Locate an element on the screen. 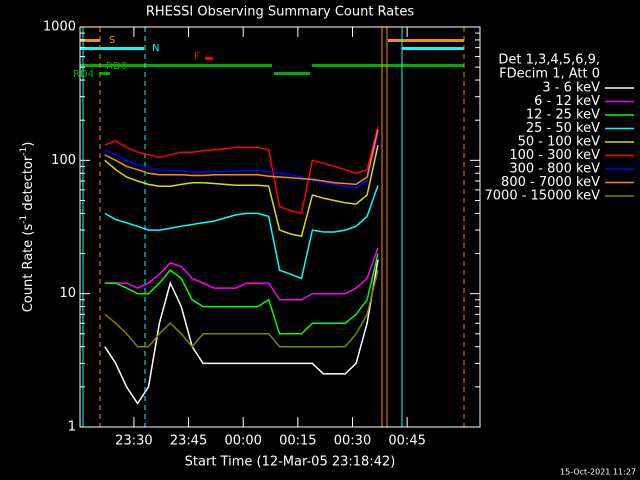  legend-label: 800 - 7000 keV is located at coordinates (550, 182).